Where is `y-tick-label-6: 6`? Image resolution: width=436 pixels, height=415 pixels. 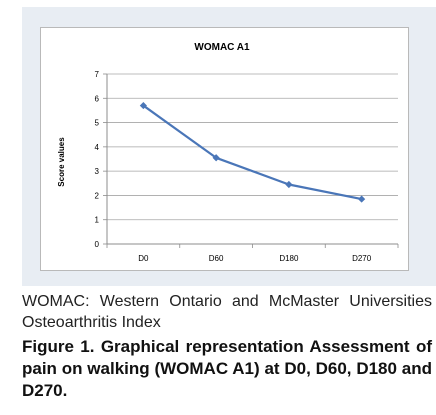 y-tick-label-6: 6 is located at coordinates (97, 98).